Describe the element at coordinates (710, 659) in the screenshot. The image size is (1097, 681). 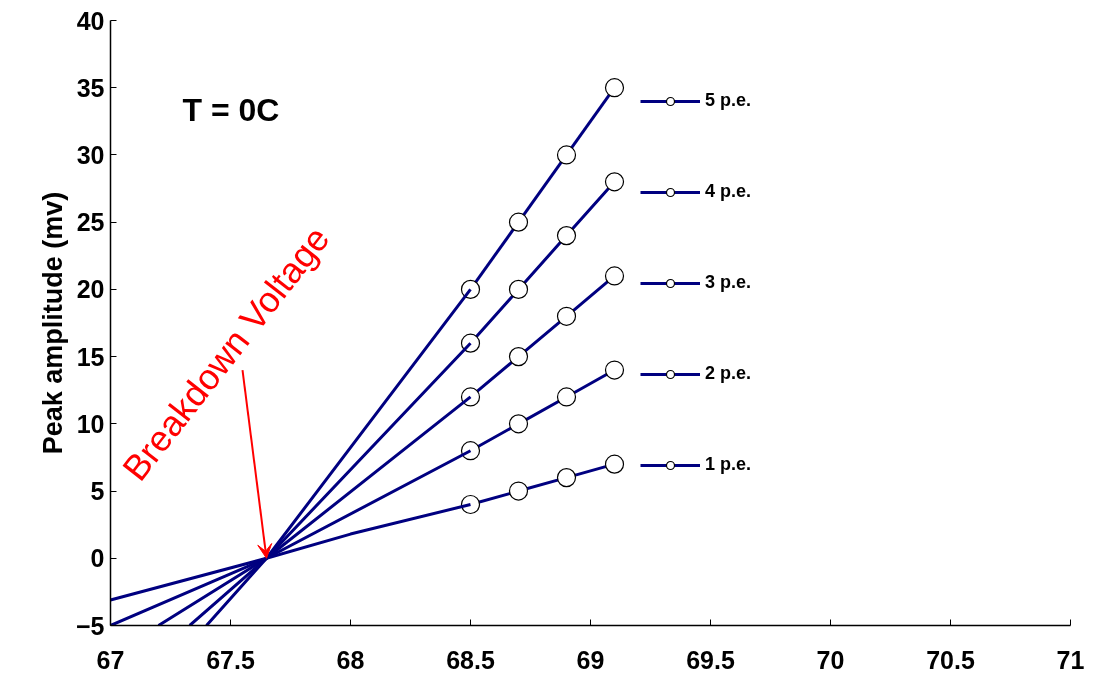
I see `x-tick-label: 69.5` at that location.